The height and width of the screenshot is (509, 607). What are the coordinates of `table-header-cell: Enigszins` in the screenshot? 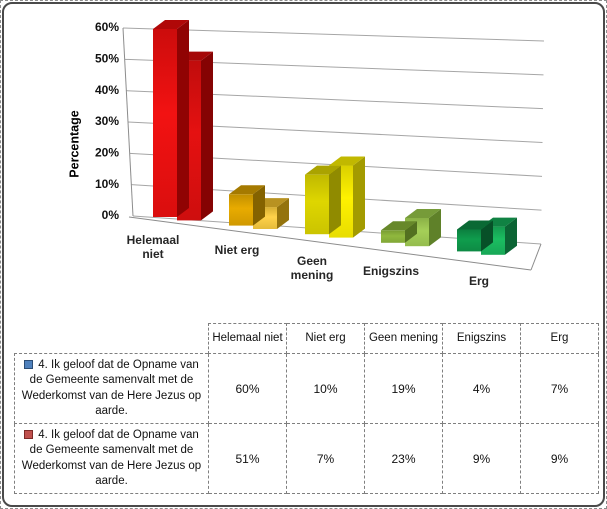 It's located at (481, 338).